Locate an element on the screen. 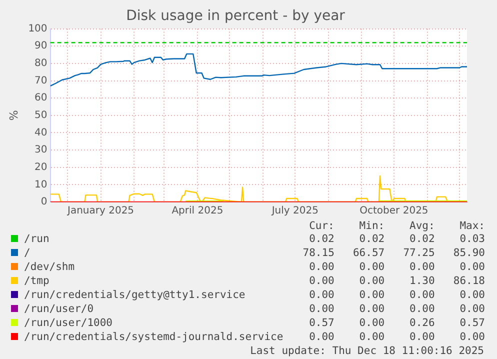 The image size is (497, 359). legend-label: /run/credentials/getty@tty1.service is located at coordinates (135, 295).